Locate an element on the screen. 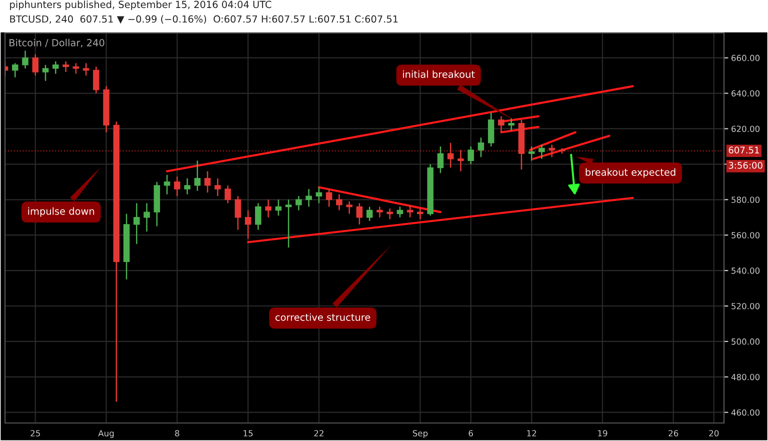  x-tick-label: 8 is located at coordinates (177, 433).